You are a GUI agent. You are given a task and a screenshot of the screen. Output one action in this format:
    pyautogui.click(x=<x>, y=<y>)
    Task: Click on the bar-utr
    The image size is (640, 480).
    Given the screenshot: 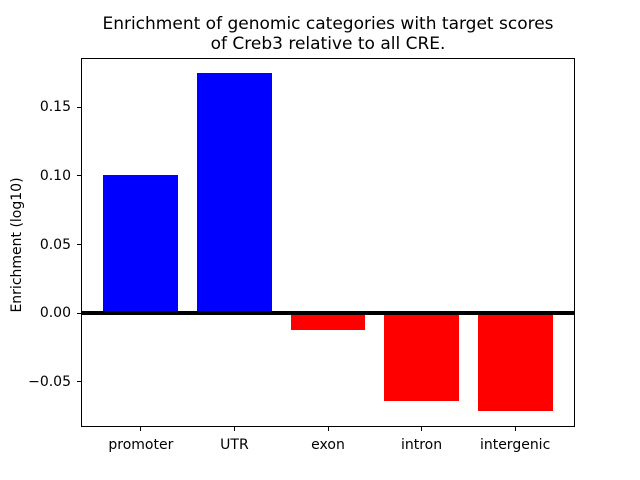 What is the action you would take?
    pyautogui.click(x=234, y=193)
    